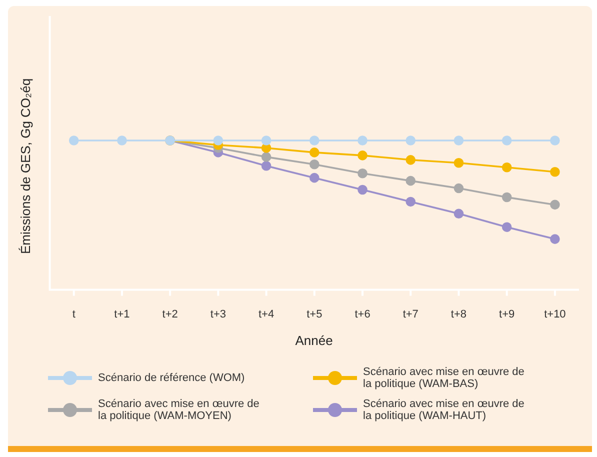 The image size is (597, 457). What do you see at coordinates (74, 314) in the screenshot?
I see `x-tick-label: t` at bounding box center [74, 314].